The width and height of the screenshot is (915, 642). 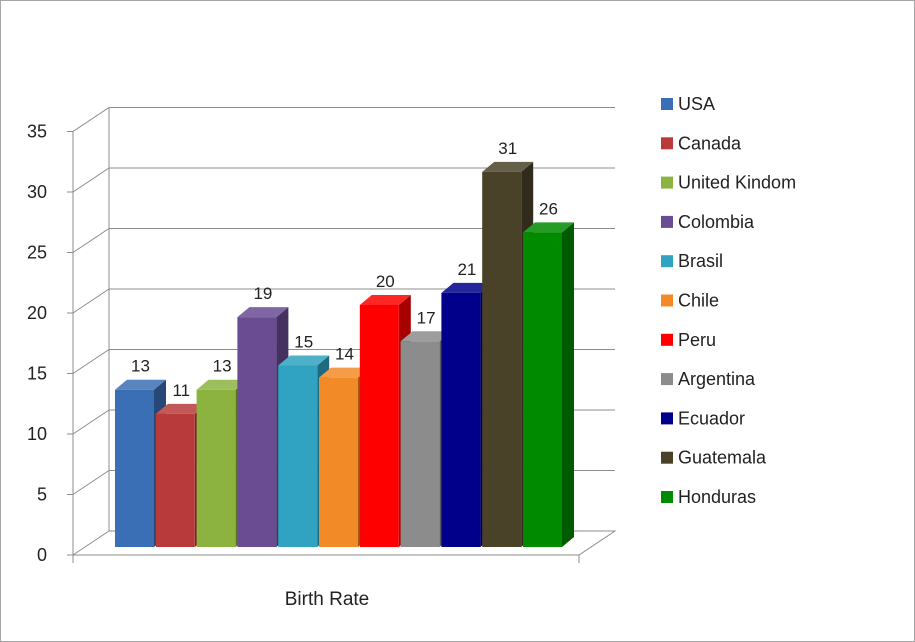 What do you see at coordinates (385, 281) in the screenshot?
I see `data-label: 20` at bounding box center [385, 281].